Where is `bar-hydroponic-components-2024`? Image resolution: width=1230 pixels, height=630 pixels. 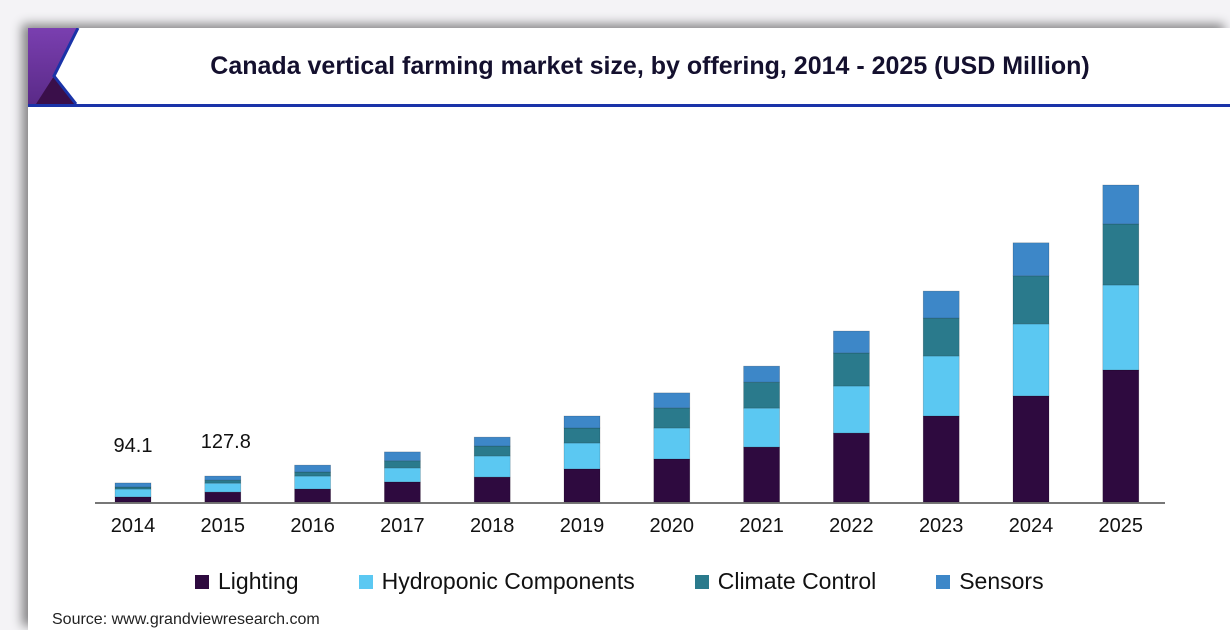
bar-hydroponic-components-2024 is located at coordinates (1031, 360).